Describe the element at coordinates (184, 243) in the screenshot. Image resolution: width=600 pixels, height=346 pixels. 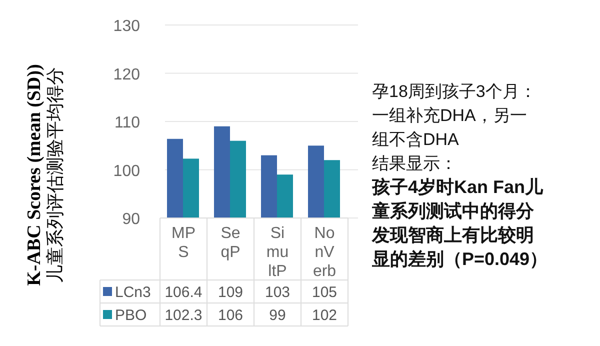
I see `x-tick-label: MPS` at that location.